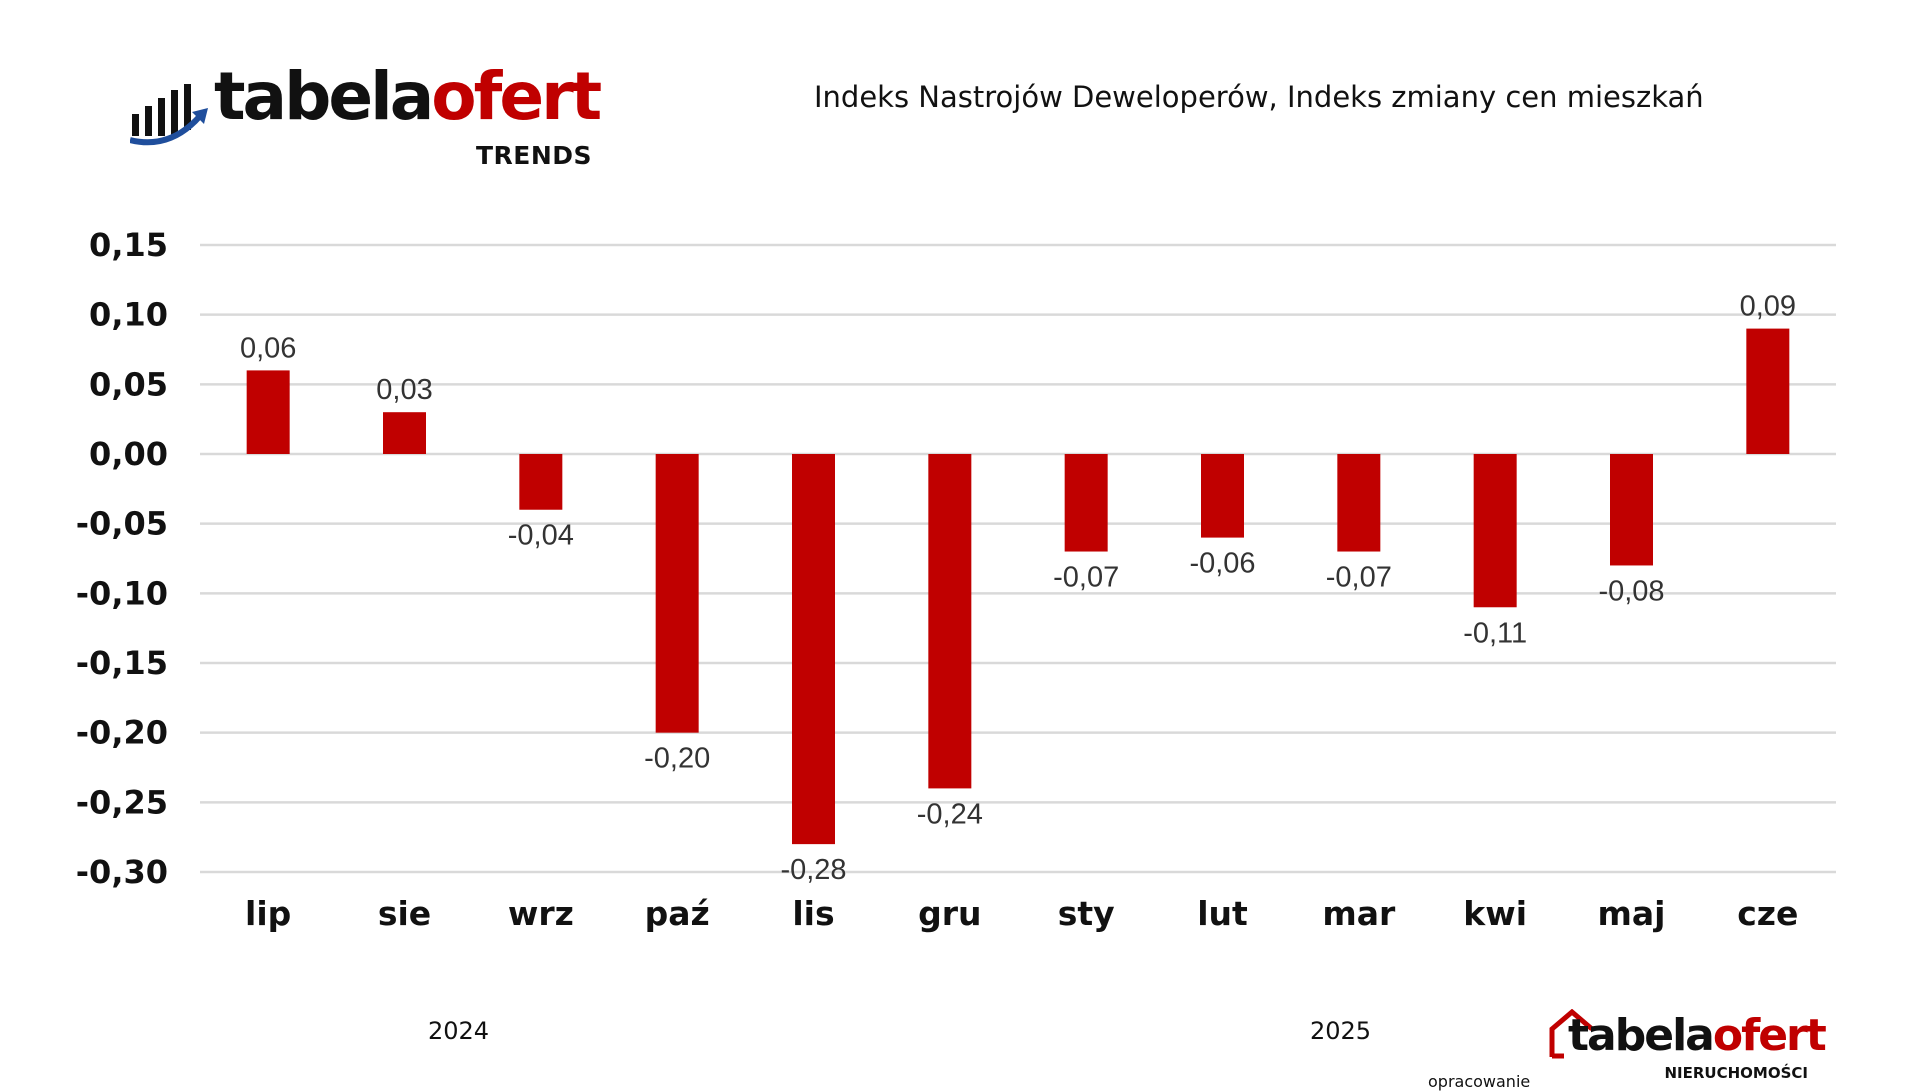 The image size is (1920, 1091). What do you see at coordinates (950, 814) in the screenshot?
I see `data-label: -0,24` at bounding box center [950, 814].